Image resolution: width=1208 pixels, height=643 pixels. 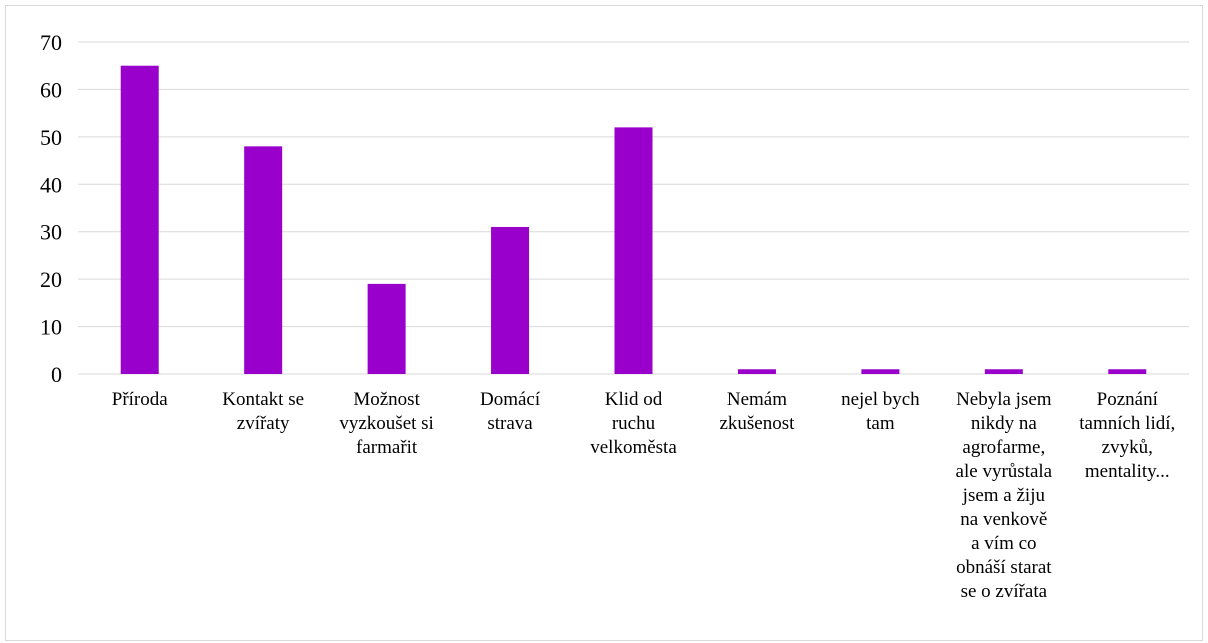 I want to click on x-tick-label-line: vyzkoušet si, so click(x=386, y=423).